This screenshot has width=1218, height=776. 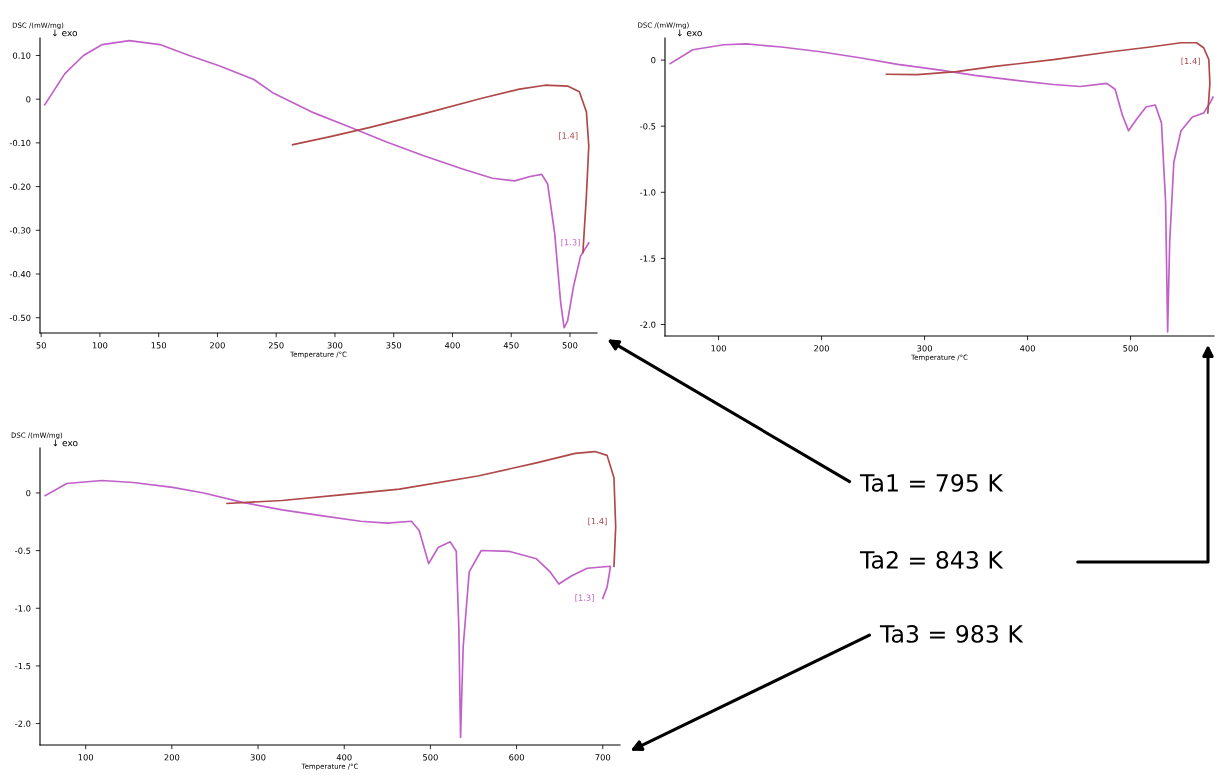 I want to click on y-tick-label: -0.30, so click(x=20, y=230).